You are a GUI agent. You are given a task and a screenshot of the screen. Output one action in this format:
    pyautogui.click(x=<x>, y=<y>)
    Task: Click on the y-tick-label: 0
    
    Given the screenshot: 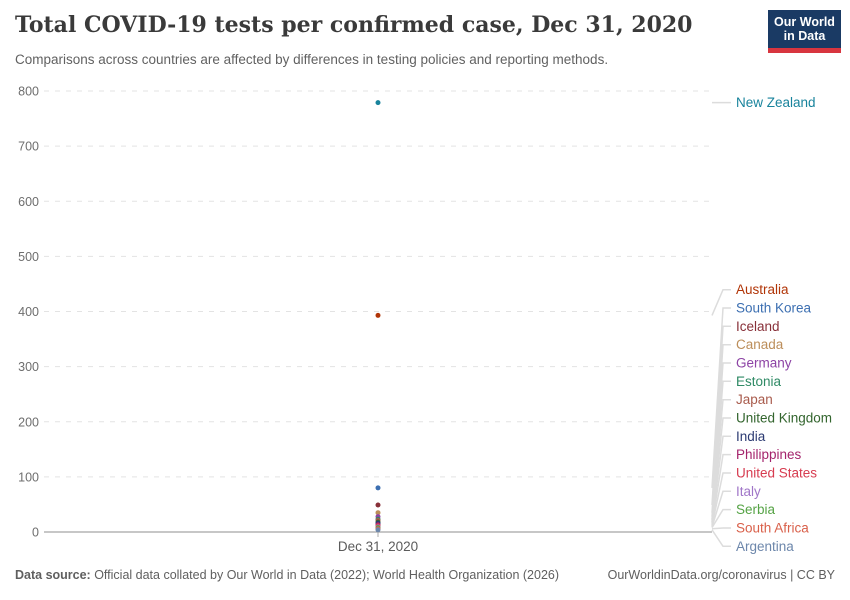 What is the action you would take?
    pyautogui.click(x=35, y=533)
    